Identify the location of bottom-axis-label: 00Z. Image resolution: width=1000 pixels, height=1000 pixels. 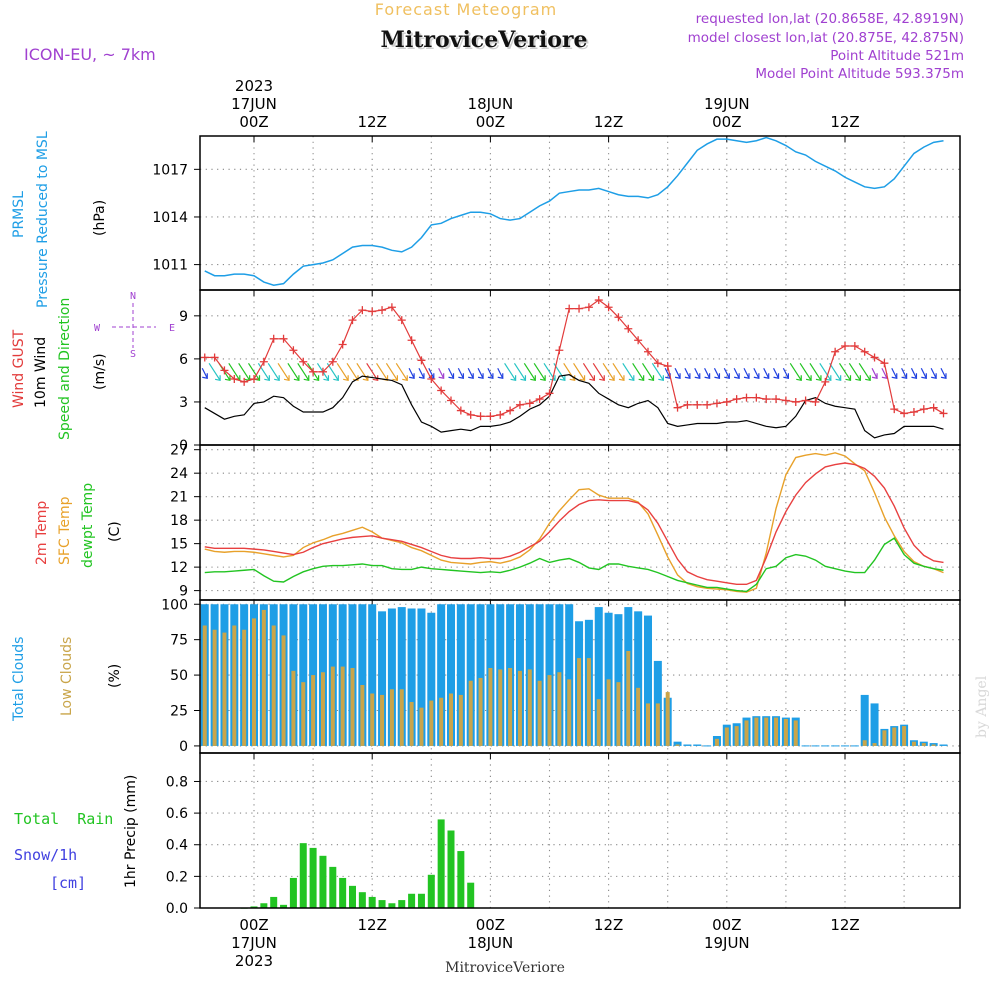
(490, 925).